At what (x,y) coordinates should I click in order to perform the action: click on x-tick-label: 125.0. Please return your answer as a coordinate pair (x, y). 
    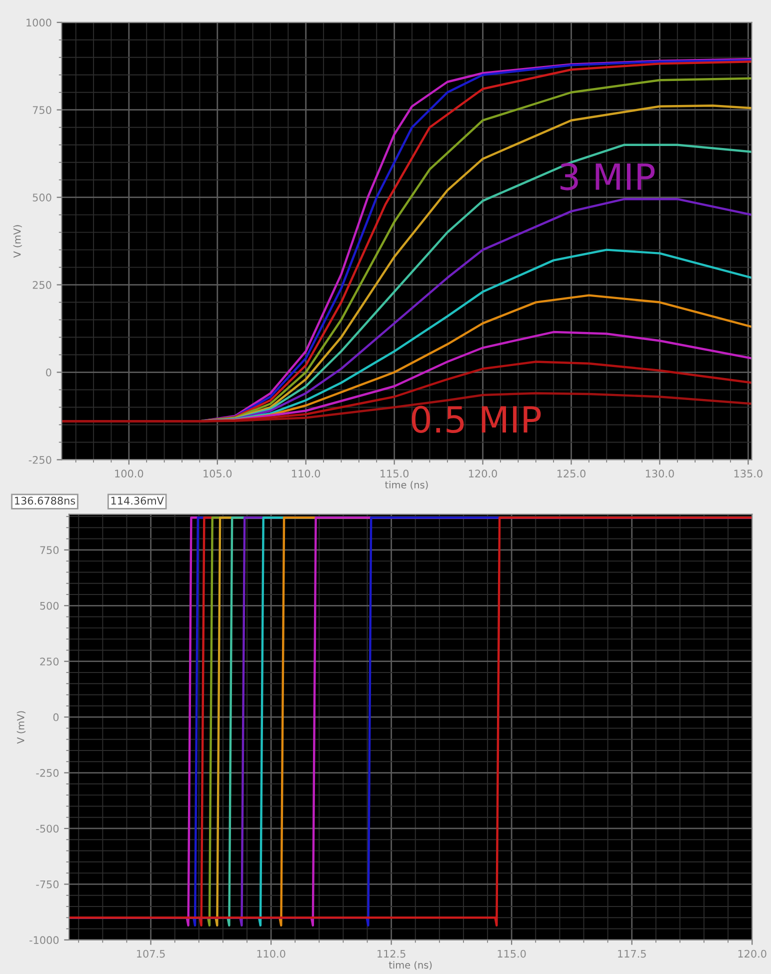
    Looking at the image, I should click on (571, 474).